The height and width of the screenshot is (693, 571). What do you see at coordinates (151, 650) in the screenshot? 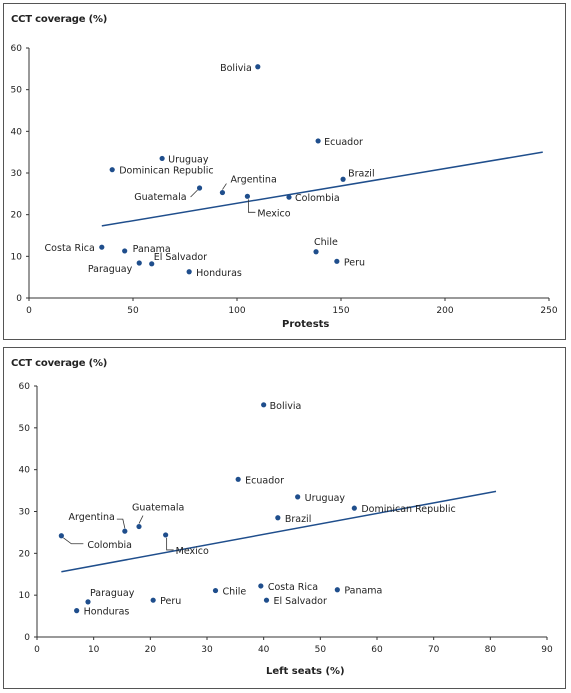
I see `x-tick-label: 20` at bounding box center [151, 650].